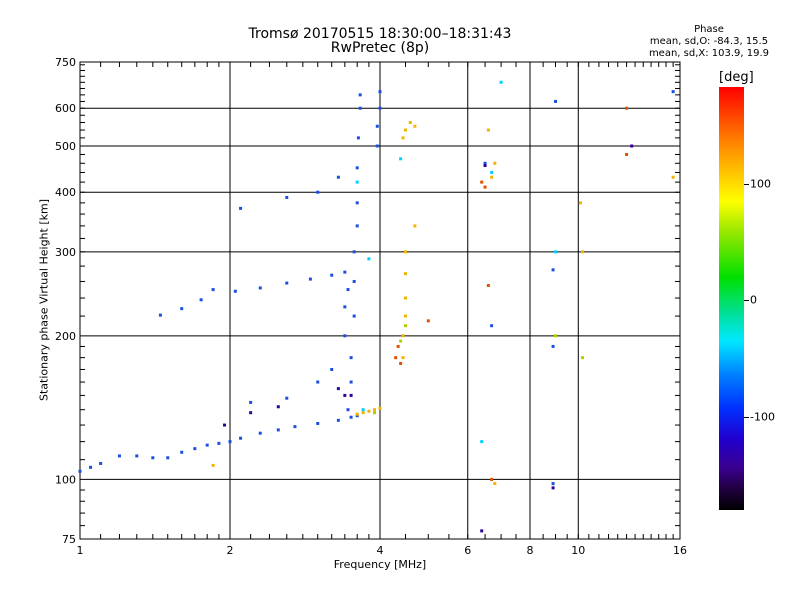  What do you see at coordinates (709, 29) in the screenshot?
I see `phase-heading: Phase` at bounding box center [709, 29].